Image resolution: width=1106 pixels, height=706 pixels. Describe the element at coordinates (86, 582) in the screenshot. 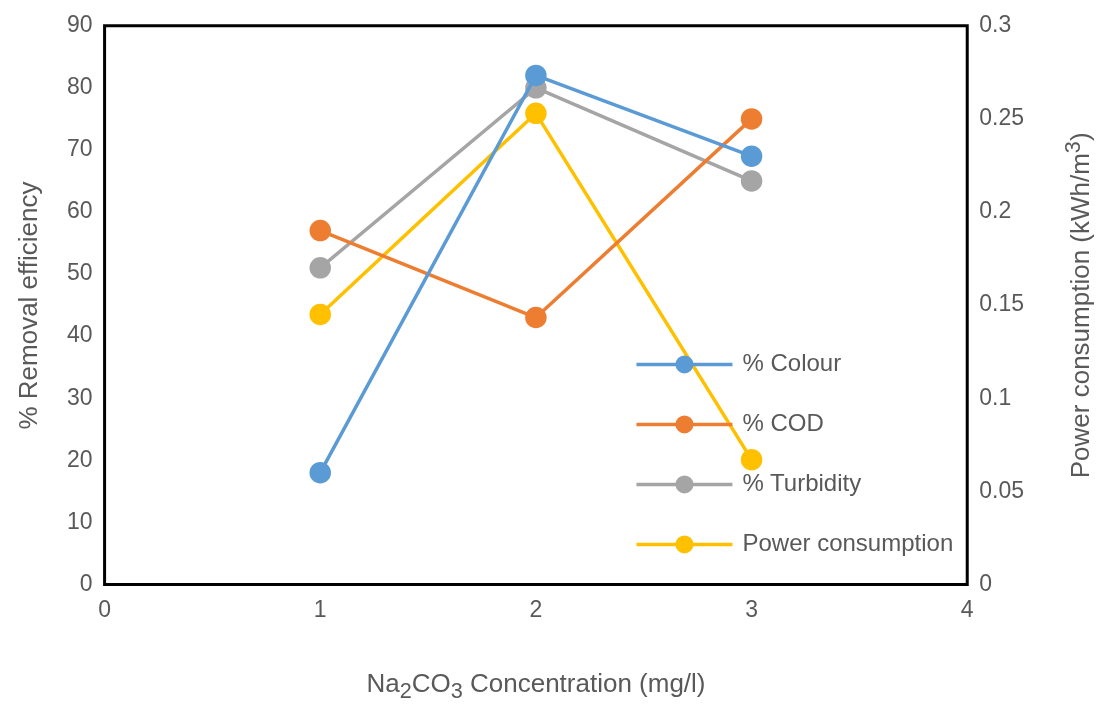

I see `y-tick-label: 0` at that location.